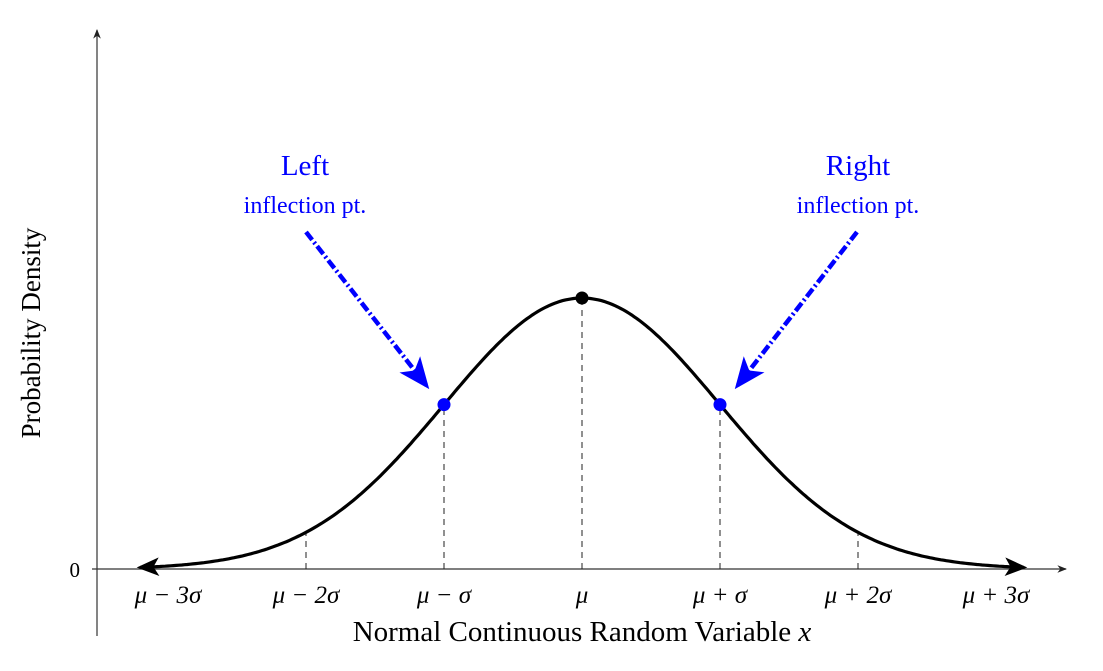 The width and height of the screenshot is (1103, 671). What do you see at coordinates (582, 351) in the screenshot?
I see `marked-points` at bounding box center [582, 351].